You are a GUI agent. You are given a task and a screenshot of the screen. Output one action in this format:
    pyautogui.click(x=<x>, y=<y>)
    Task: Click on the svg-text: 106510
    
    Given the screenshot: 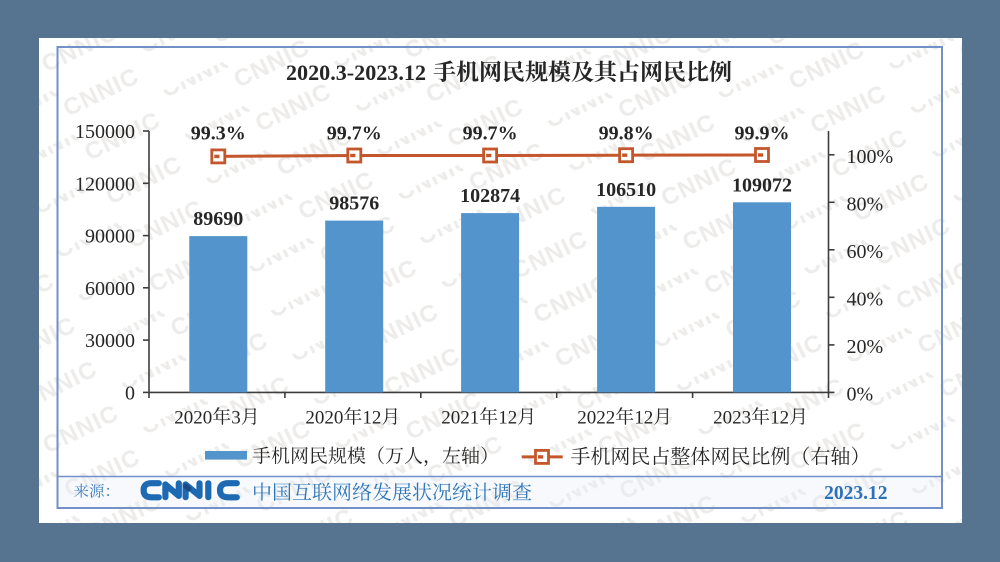 What is the action you would take?
    pyautogui.click(x=626, y=190)
    